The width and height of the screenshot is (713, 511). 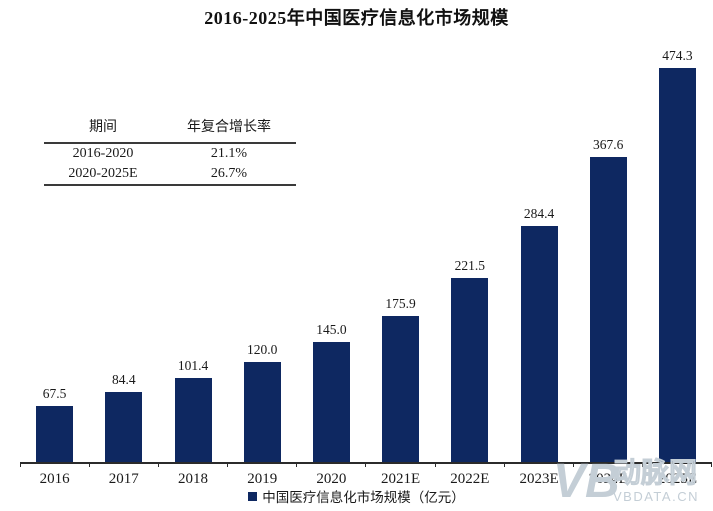 What do you see at coordinates (103, 153) in the screenshot?
I see `cagr-period-cell: 2016-2020` at bounding box center [103, 153].